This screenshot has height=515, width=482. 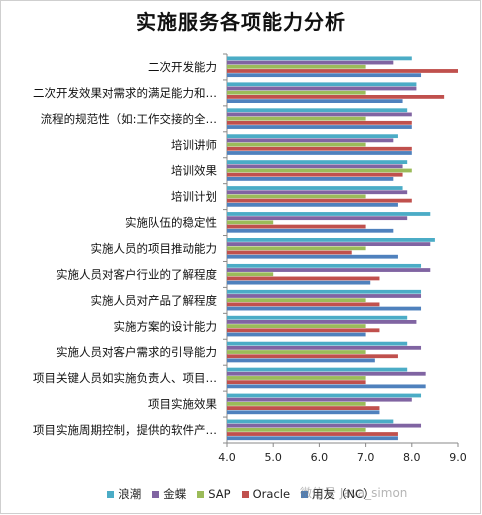 I want to click on x-tick-label: 4.0, so click(x=227, y=457).